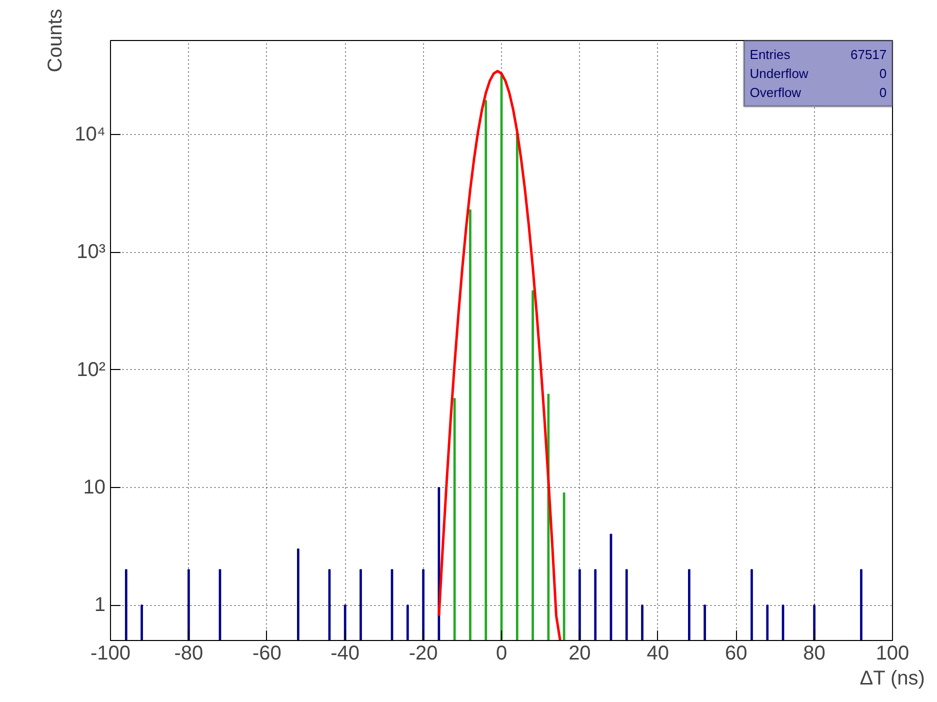 The width and height of the screenshot is (937, 702). What do you see at coordinates (893, 653) in the screenshot?
I see `x-tick-label: 100` at bounding box center [893, 653].